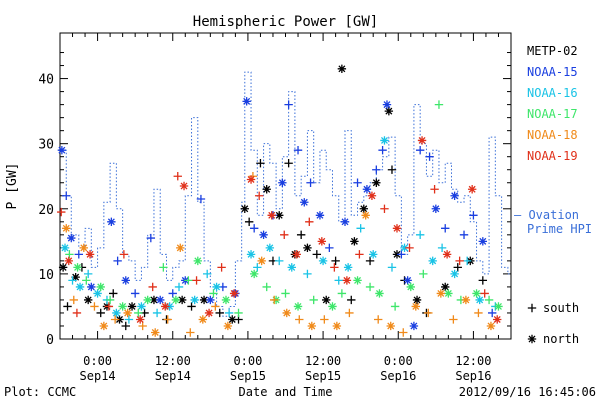 This screenshot has height=400, width=600. What do you see at coordinates (552, 93) in the screenshot?
I see `legend-entry: NOAA-16` at bounding box center [552, 93].